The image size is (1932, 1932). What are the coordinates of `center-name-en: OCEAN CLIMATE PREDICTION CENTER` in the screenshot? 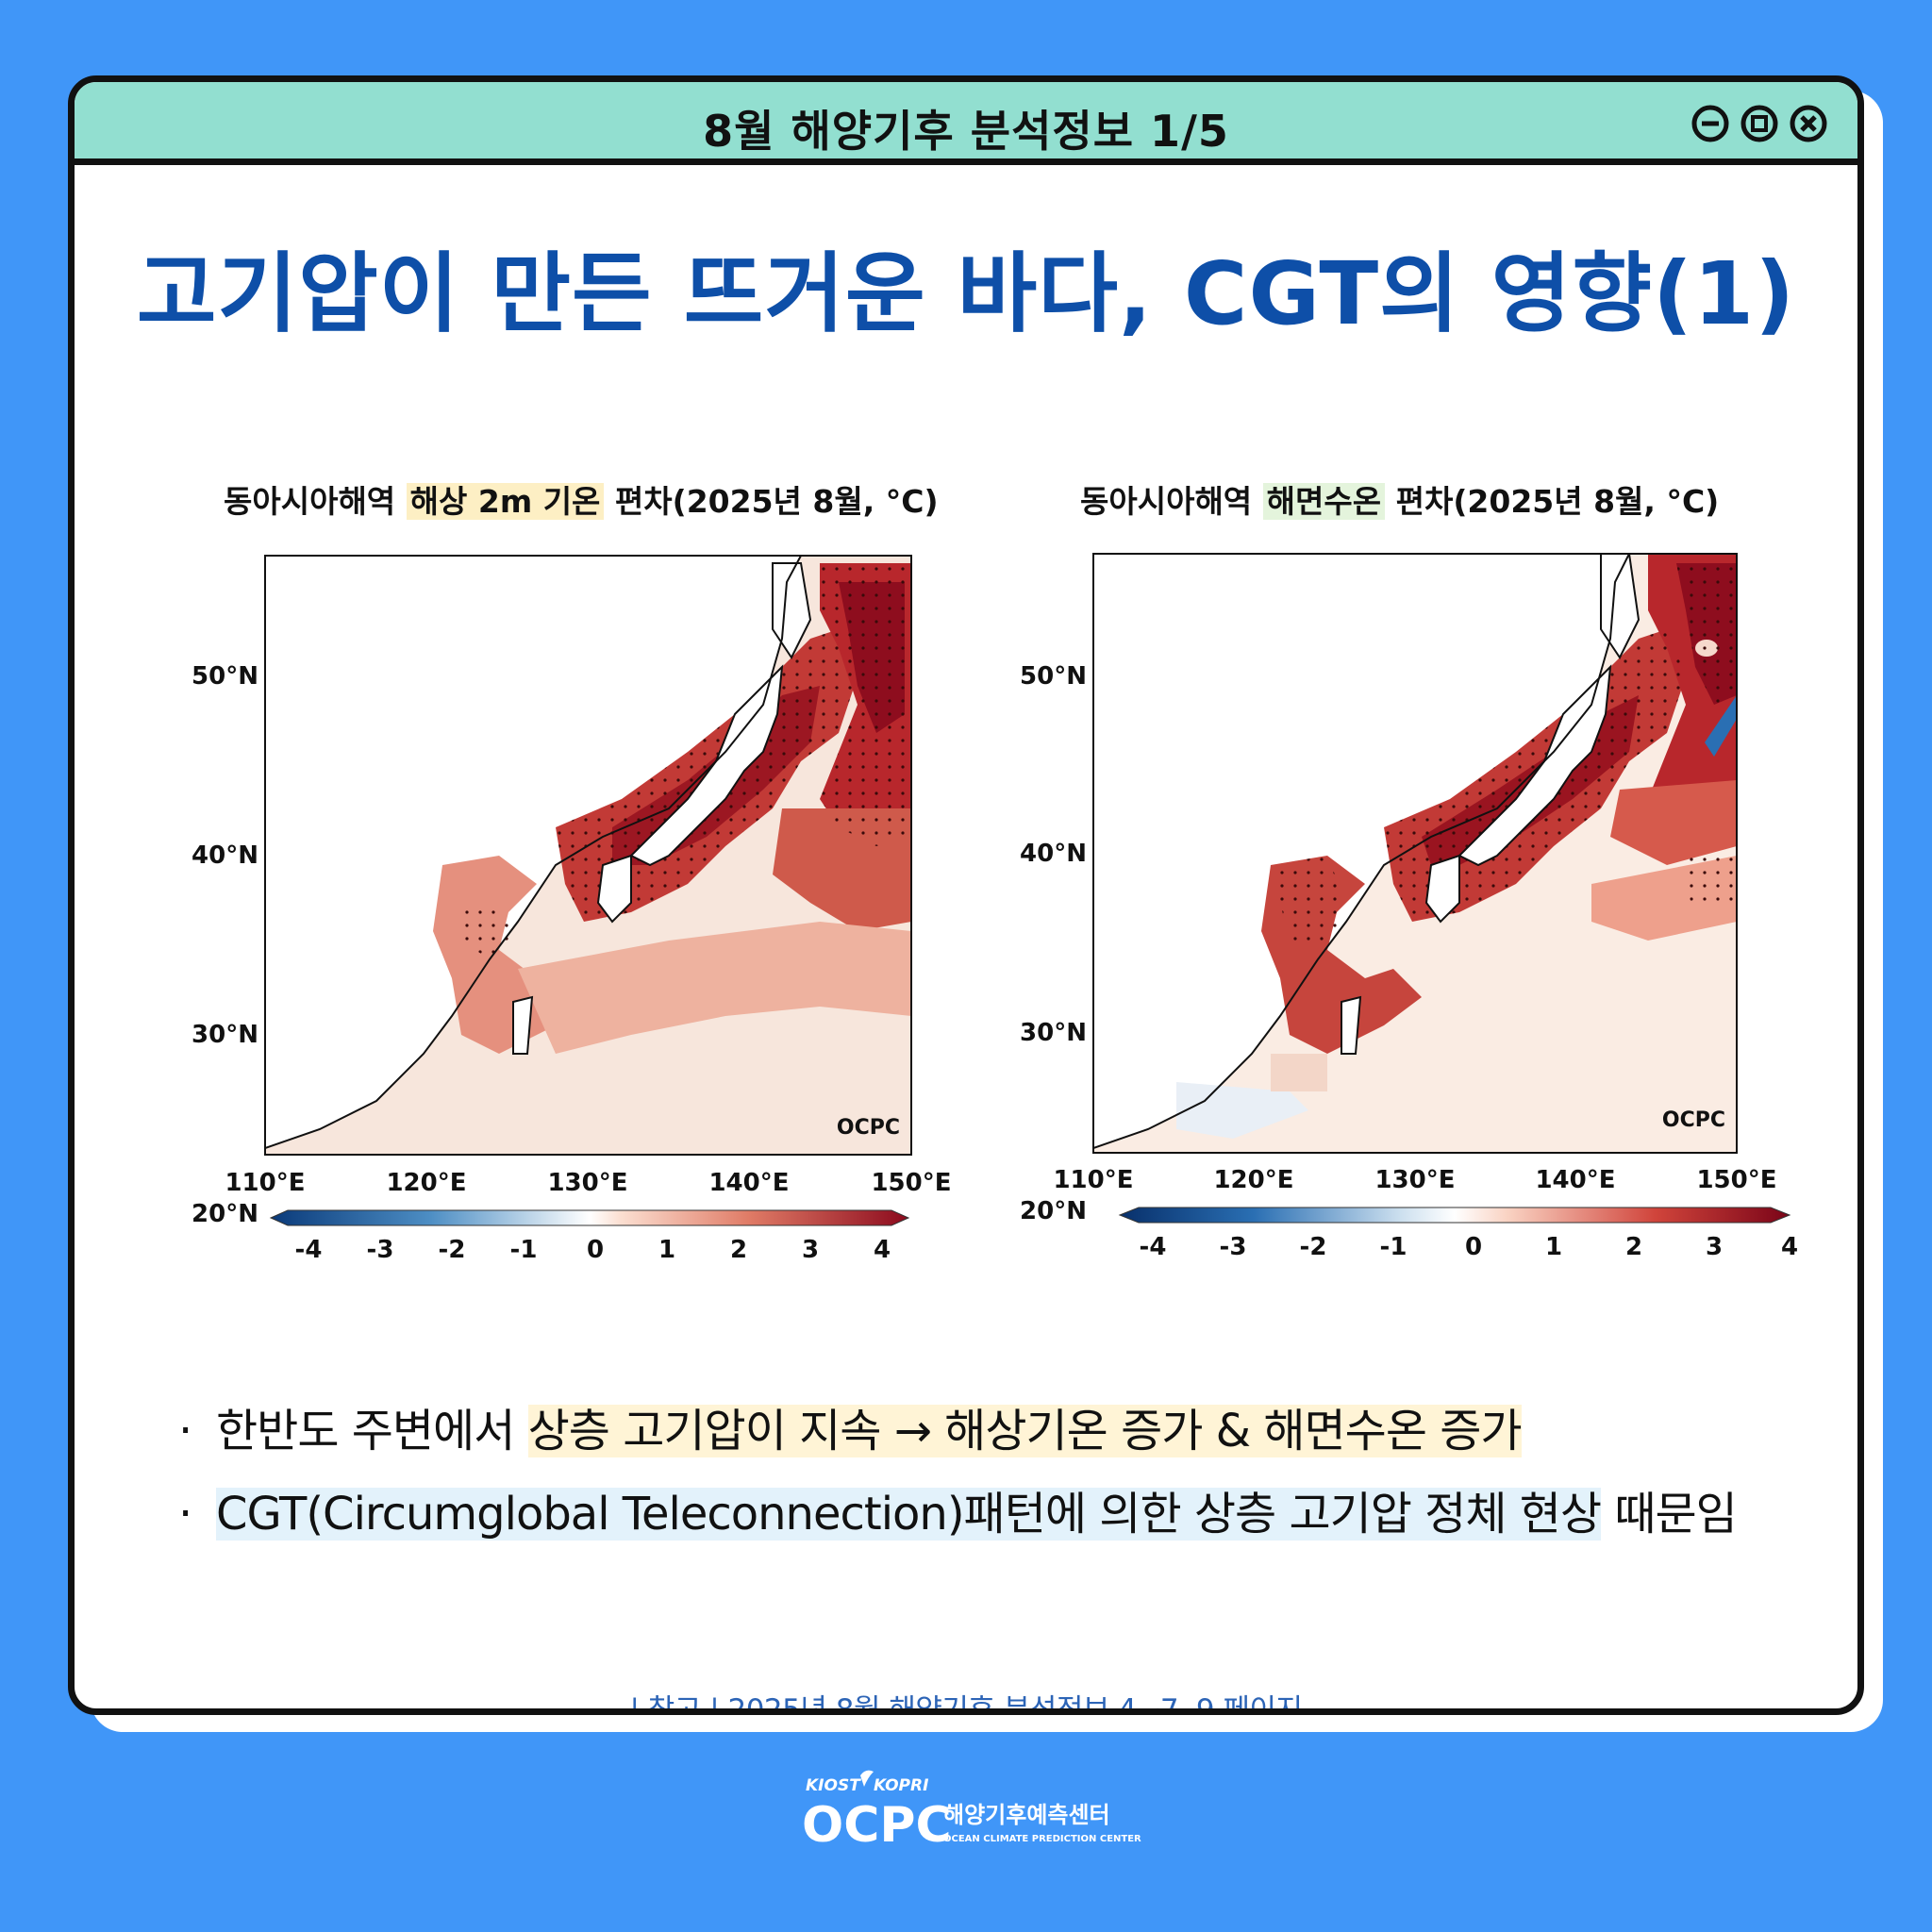 It's located at (1042, 1839).